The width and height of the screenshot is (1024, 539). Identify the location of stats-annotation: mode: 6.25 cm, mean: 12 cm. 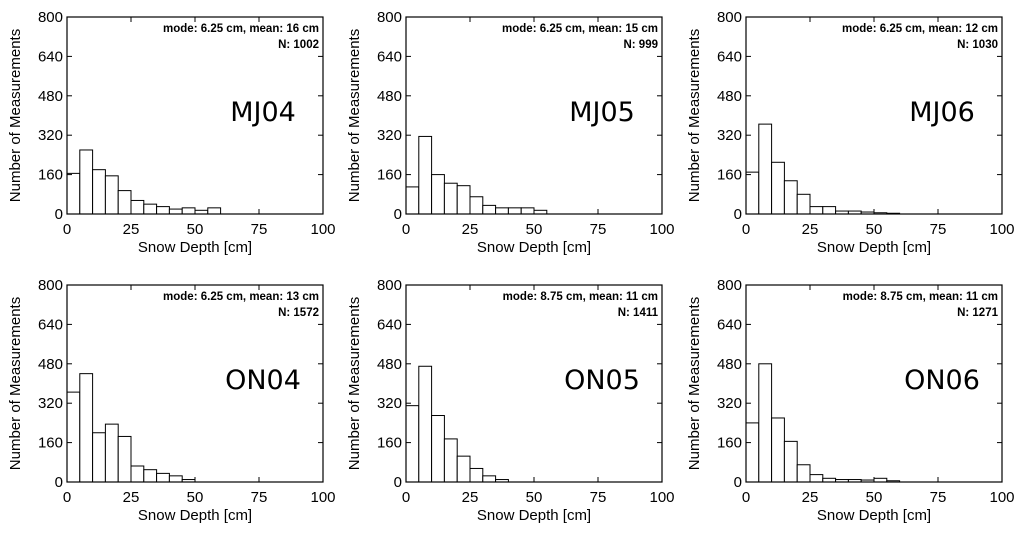
(920, 29).